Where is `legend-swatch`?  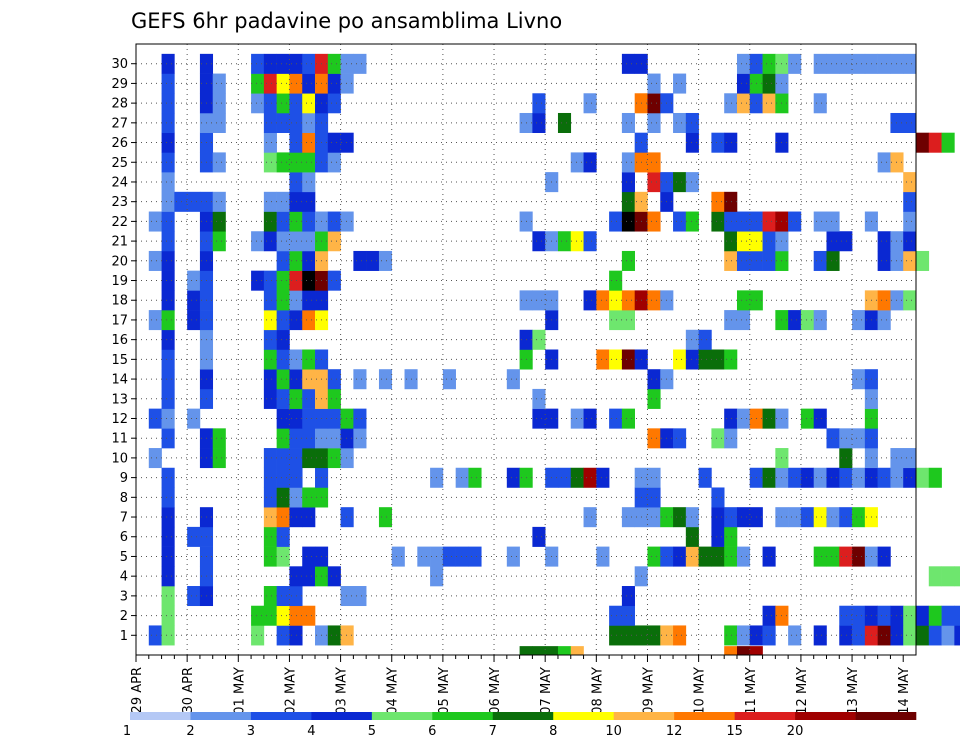 legend-swatch is located at coordinates (644, 716).